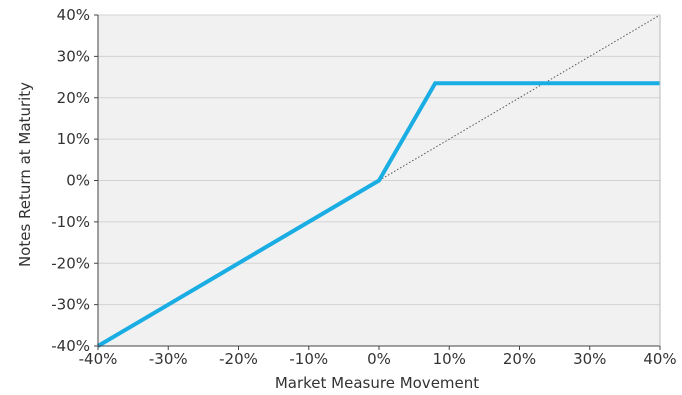  Describe the element at coordinates (25, 174) in the screenshot. I see `y-axis-title: Notes Return at Maturity` at that location.